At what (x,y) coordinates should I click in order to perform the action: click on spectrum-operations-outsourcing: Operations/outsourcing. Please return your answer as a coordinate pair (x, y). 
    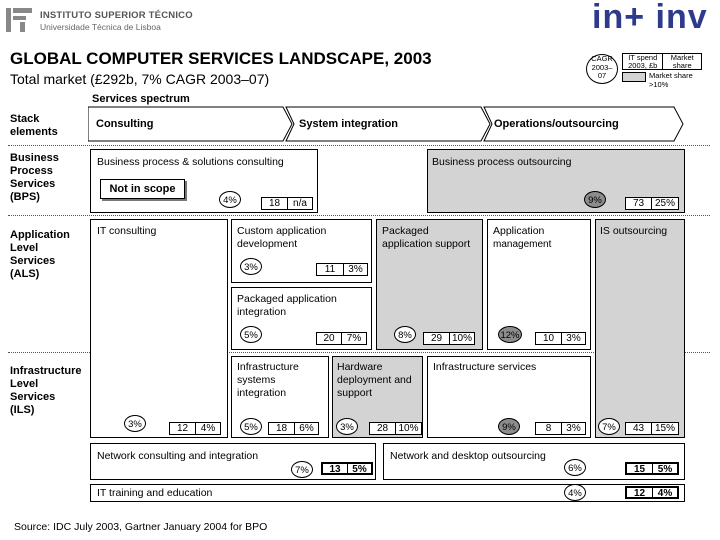
    Looking at the image, I should click on (556, 124).